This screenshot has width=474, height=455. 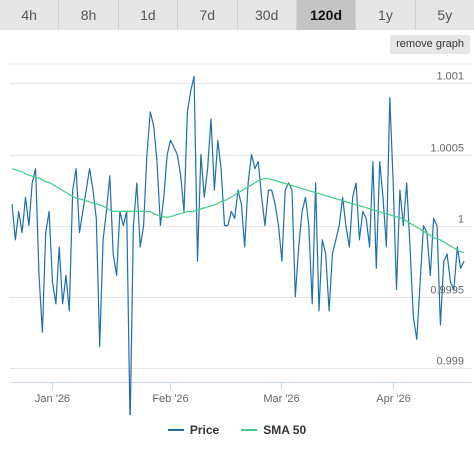 What do you see at coordinates (175, 430) in the screenshot?
I see `legend-swatch-price` at bounding box center [175, 430].